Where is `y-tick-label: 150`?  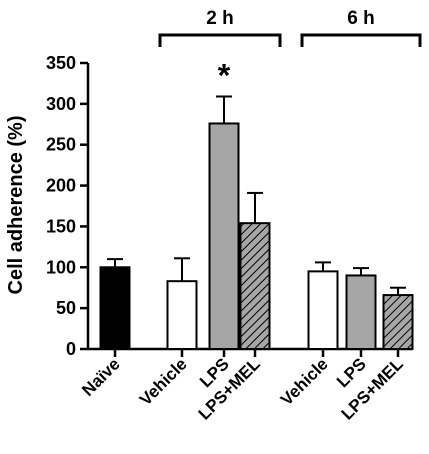
y-tick-label: 150 is located at coordinates (61, 226).